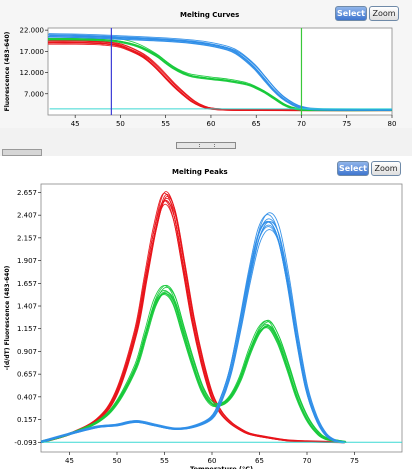  Describe the element at coordinates (27, 261) in the screenshot. I see `y-tick-label: 1.907` at that location.